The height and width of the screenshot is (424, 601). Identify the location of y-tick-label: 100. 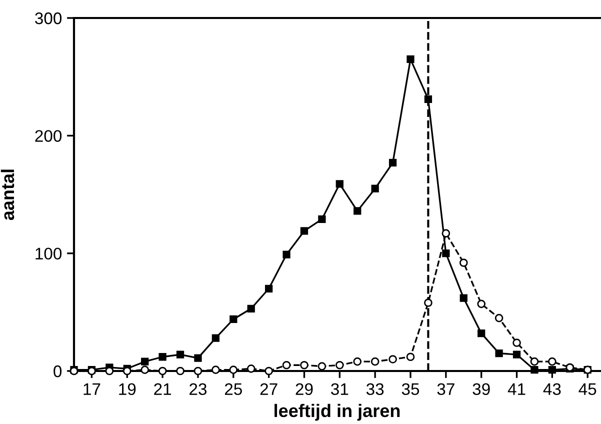
(49, 254).